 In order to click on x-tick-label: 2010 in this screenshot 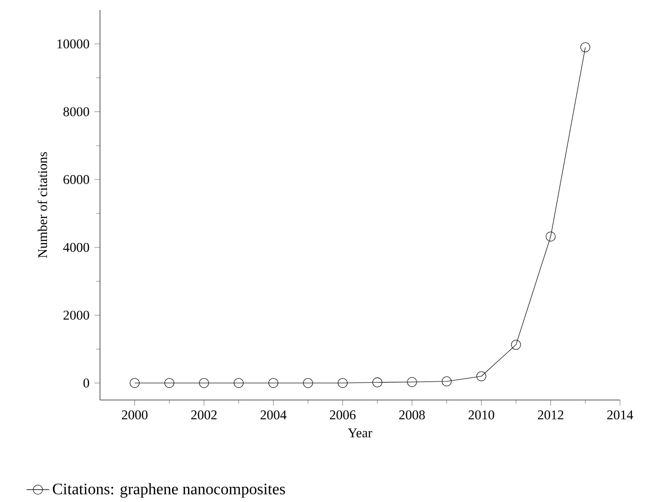, I will do `click(481, 415)`.